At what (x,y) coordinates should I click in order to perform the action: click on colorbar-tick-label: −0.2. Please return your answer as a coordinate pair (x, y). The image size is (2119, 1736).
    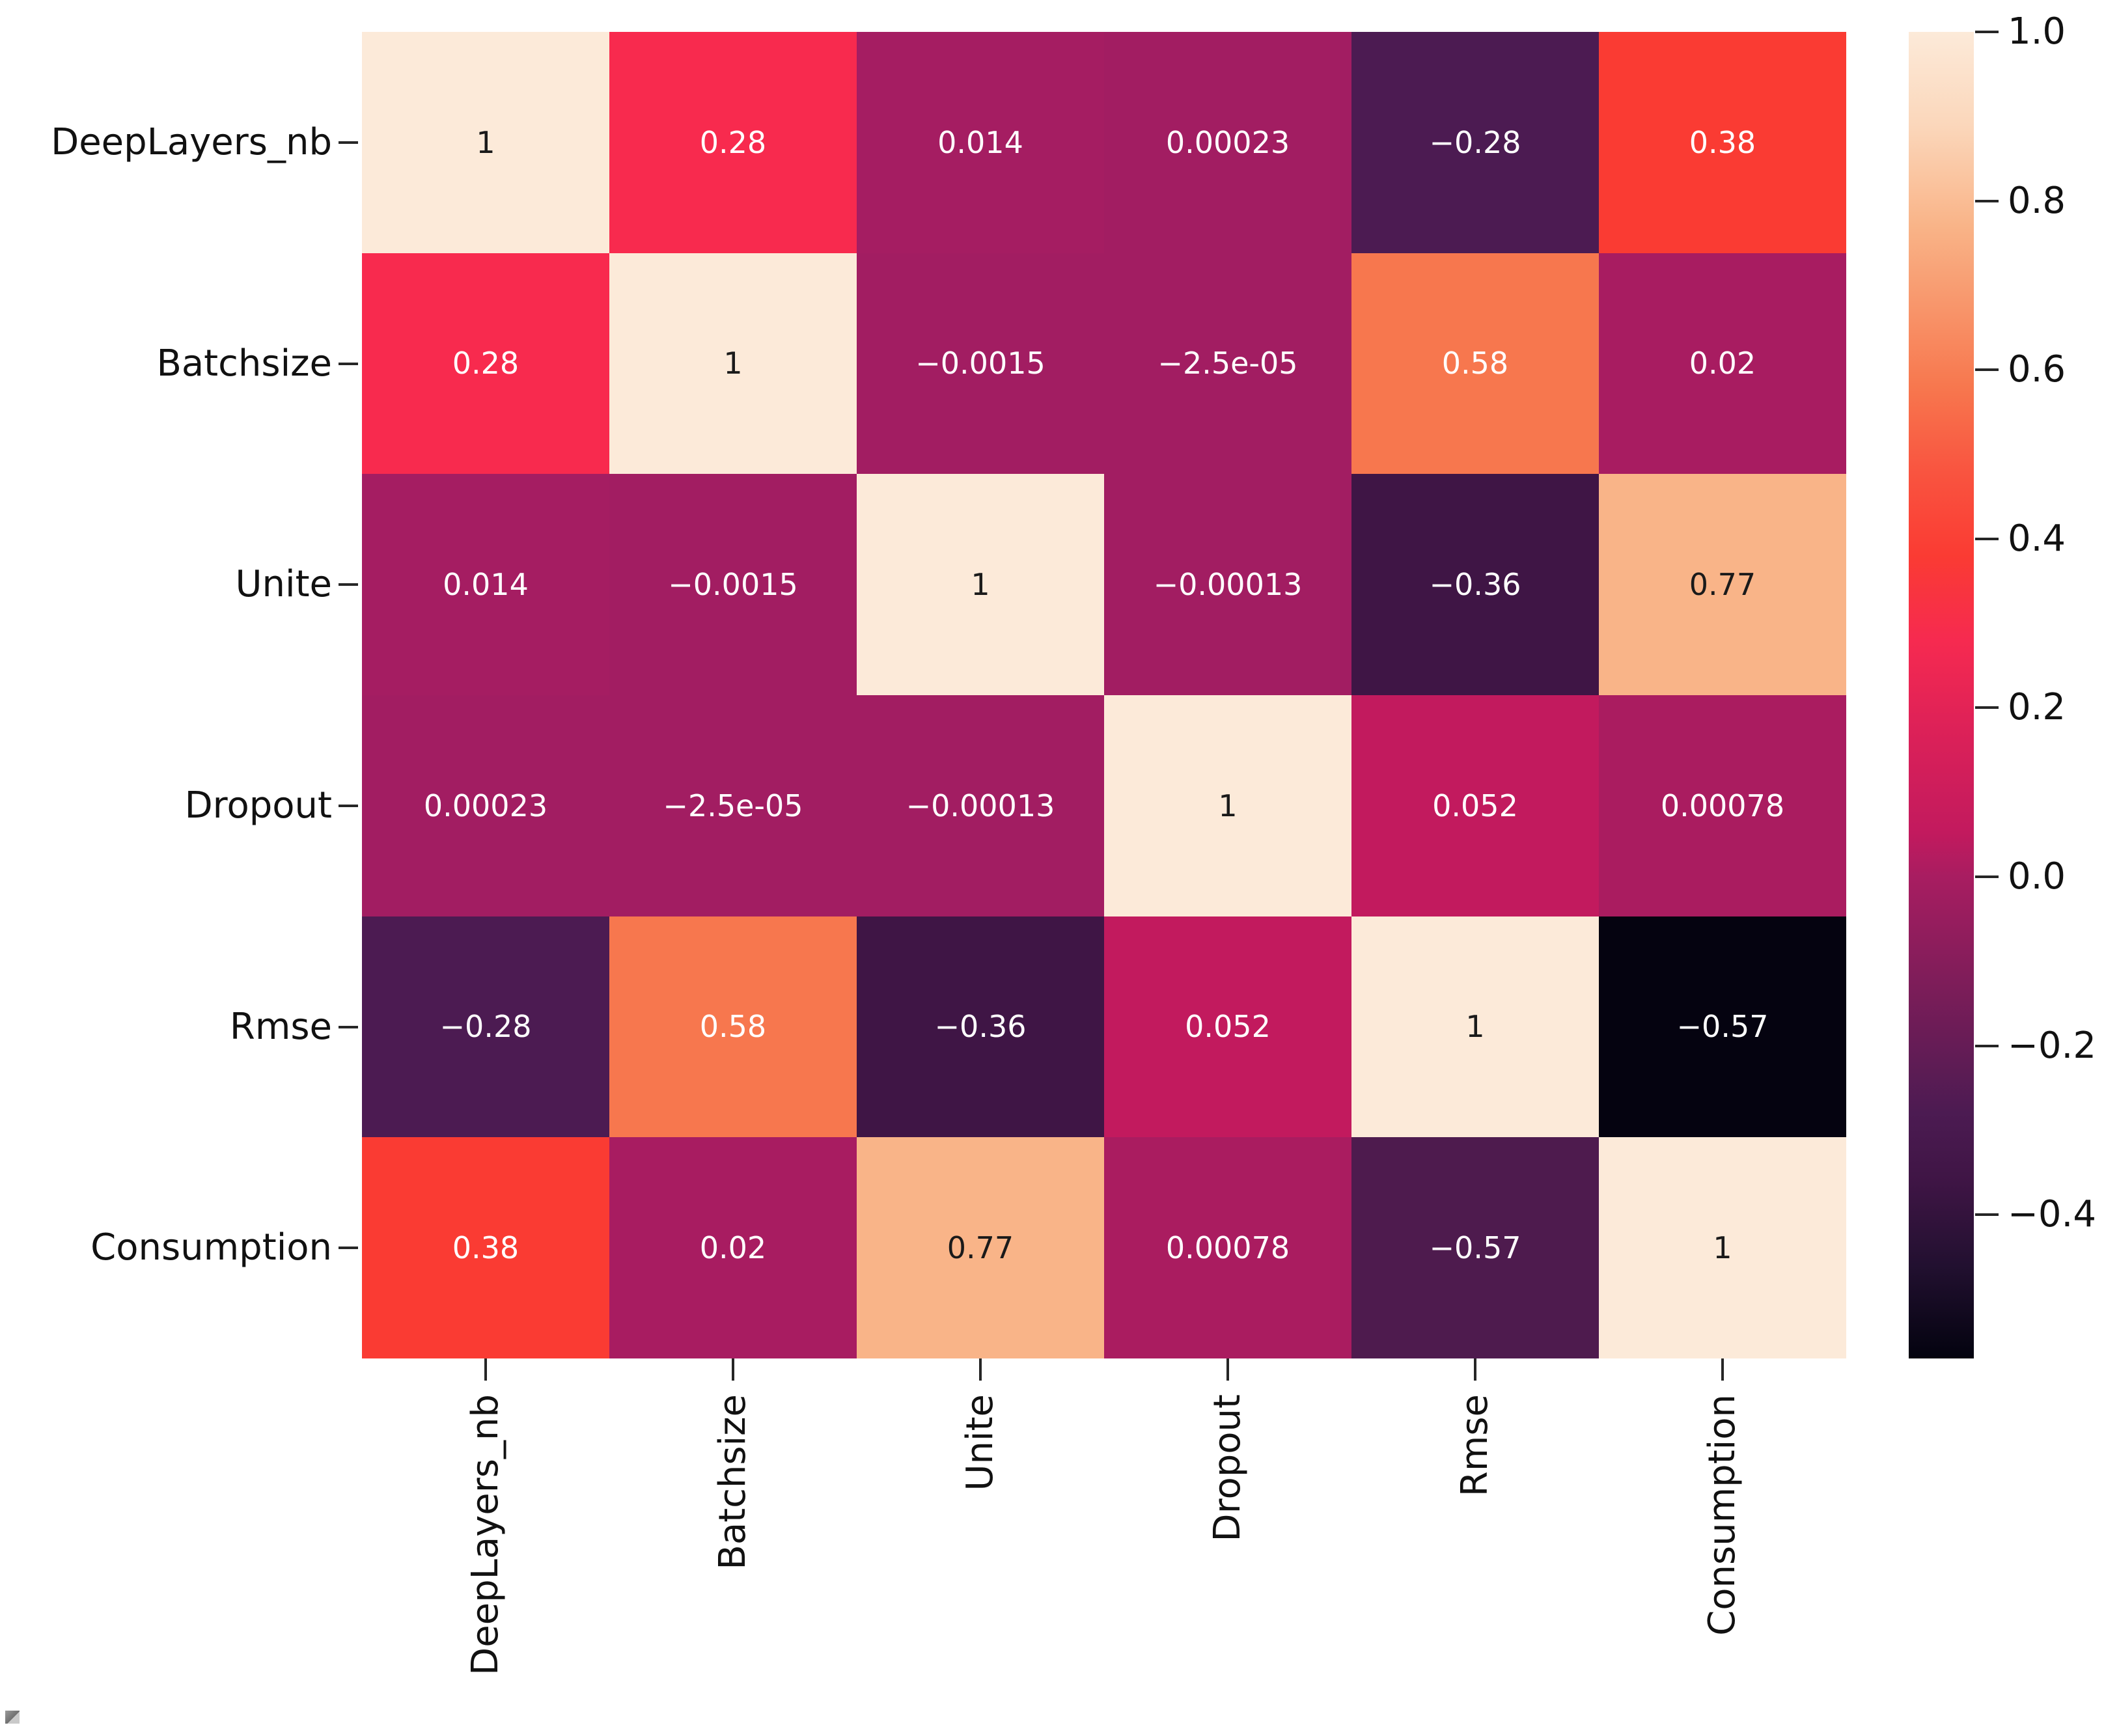
    Looking at the image, I should click on (2052, 1045).